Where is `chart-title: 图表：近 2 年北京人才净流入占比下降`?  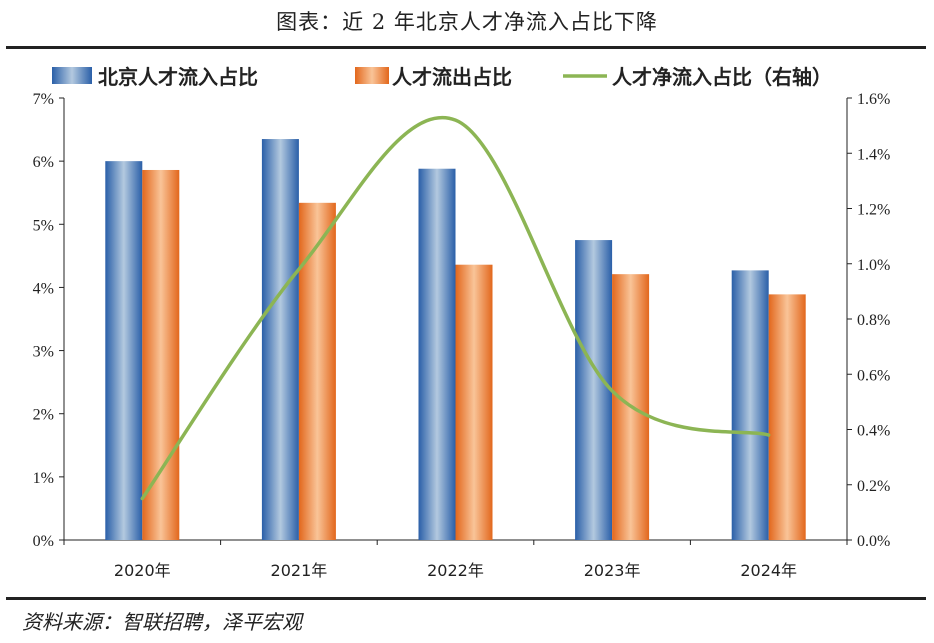
chart-title: 图表：近 2 年北京人才净流入占比下降 is located at coordinates (467, 22).